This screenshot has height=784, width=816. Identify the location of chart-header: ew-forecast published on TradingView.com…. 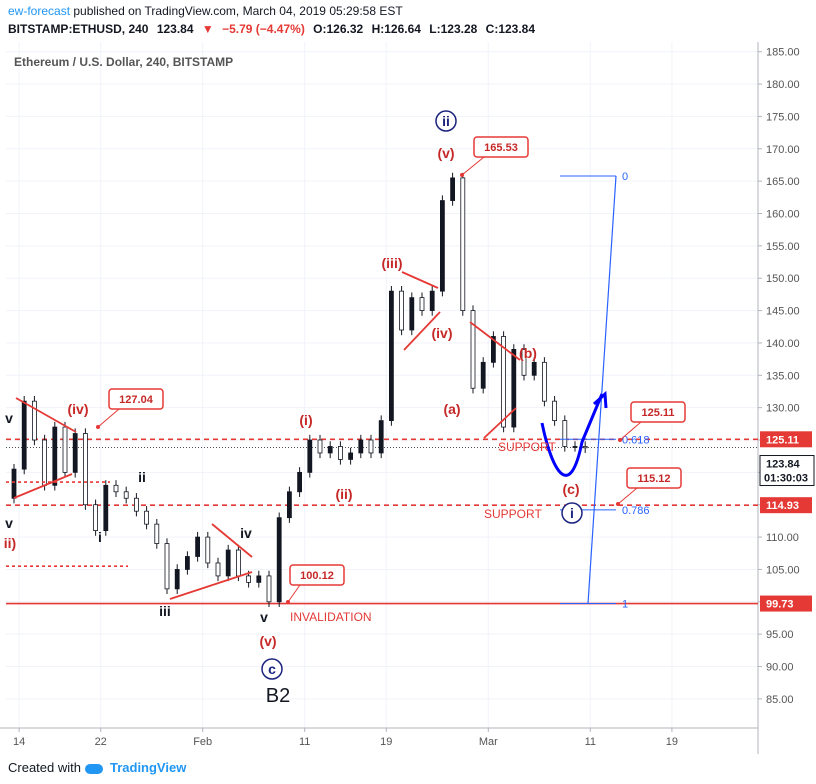
(408, 21).